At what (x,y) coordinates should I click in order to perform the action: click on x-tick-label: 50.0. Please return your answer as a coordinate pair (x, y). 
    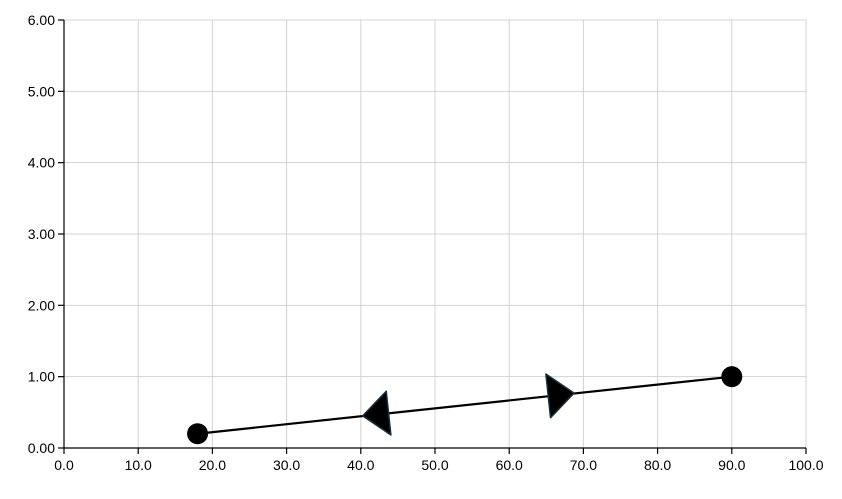
    Looking at the image, I should click on (434, 465).